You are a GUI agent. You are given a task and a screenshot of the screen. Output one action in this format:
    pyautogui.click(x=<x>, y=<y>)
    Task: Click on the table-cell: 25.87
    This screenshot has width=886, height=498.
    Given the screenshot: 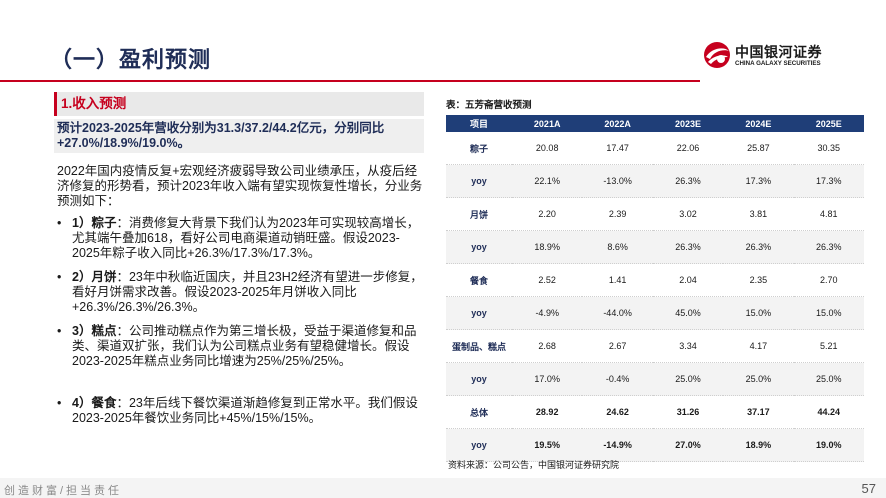 What is the action you would take?
    pyautogui.click(x=758, y=148)
    